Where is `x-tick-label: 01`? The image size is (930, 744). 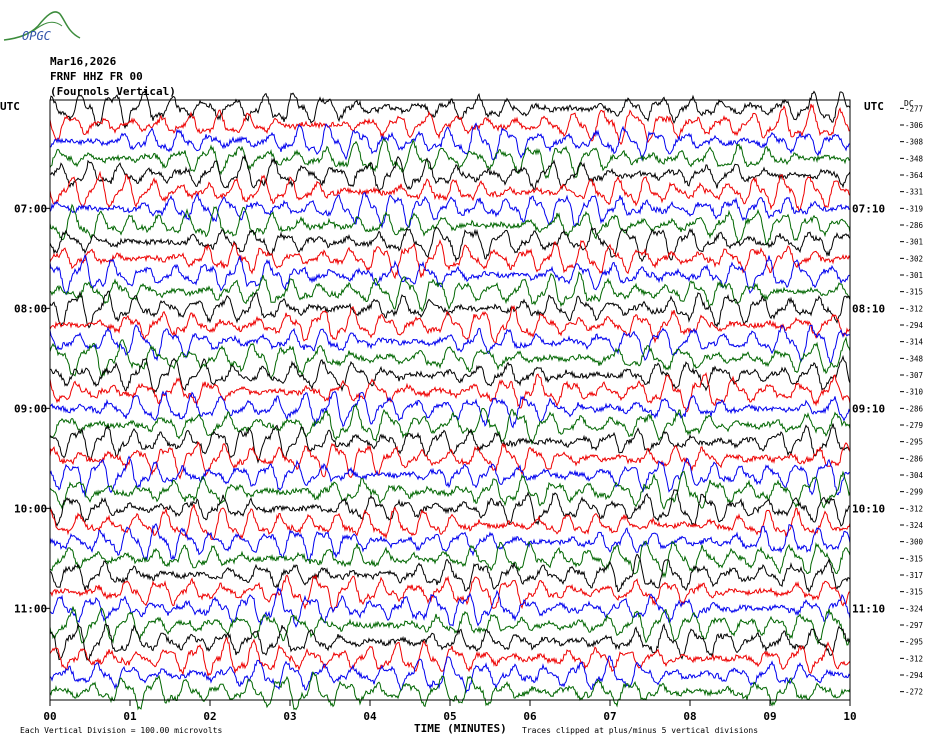 x-tick-label: 01 is located at coordinates (130, 716).